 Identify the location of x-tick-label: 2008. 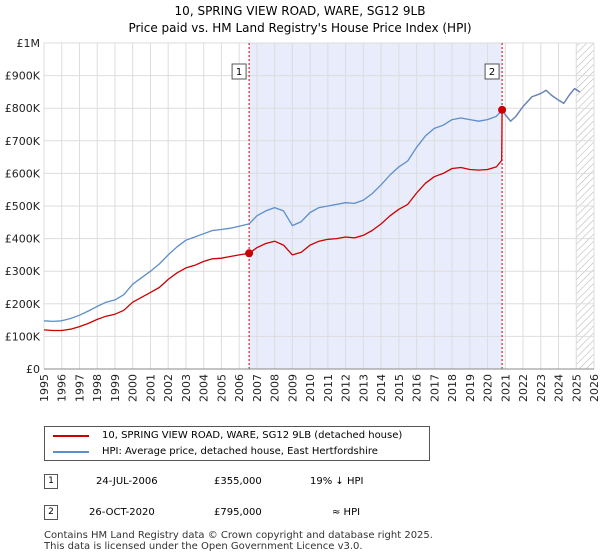
(275, 388).